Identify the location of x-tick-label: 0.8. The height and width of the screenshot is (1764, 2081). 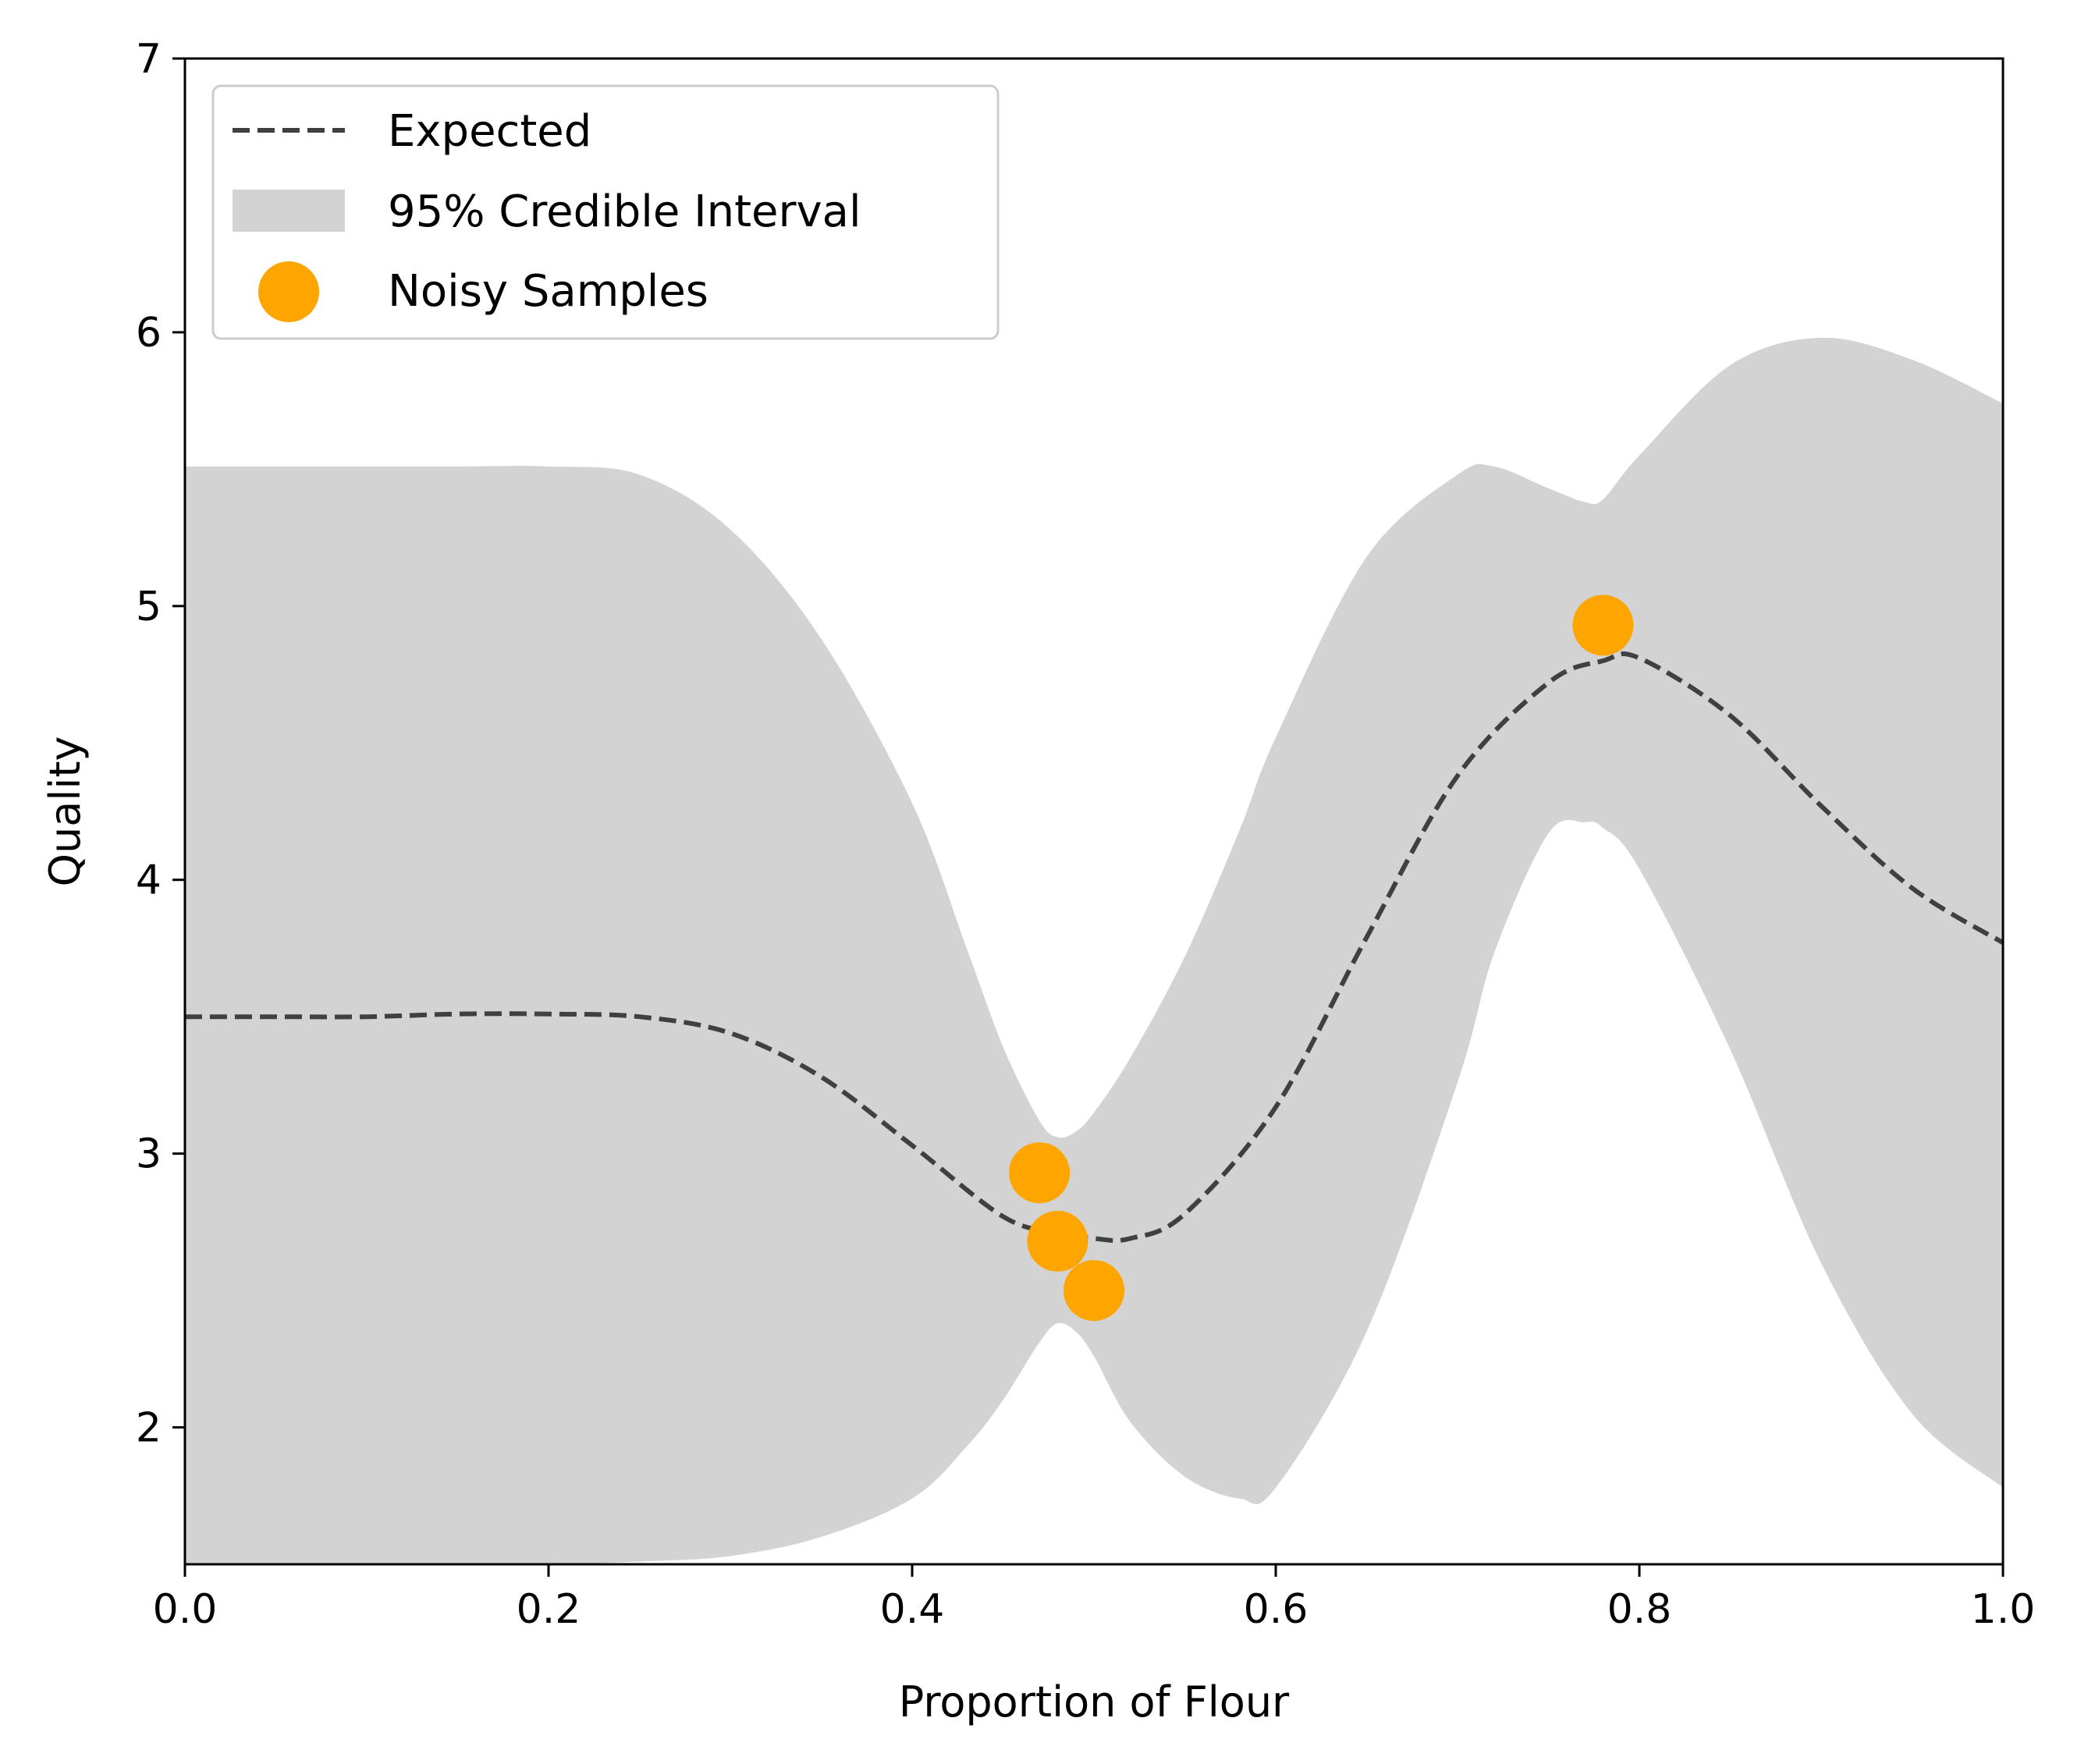
(1639, 1609).